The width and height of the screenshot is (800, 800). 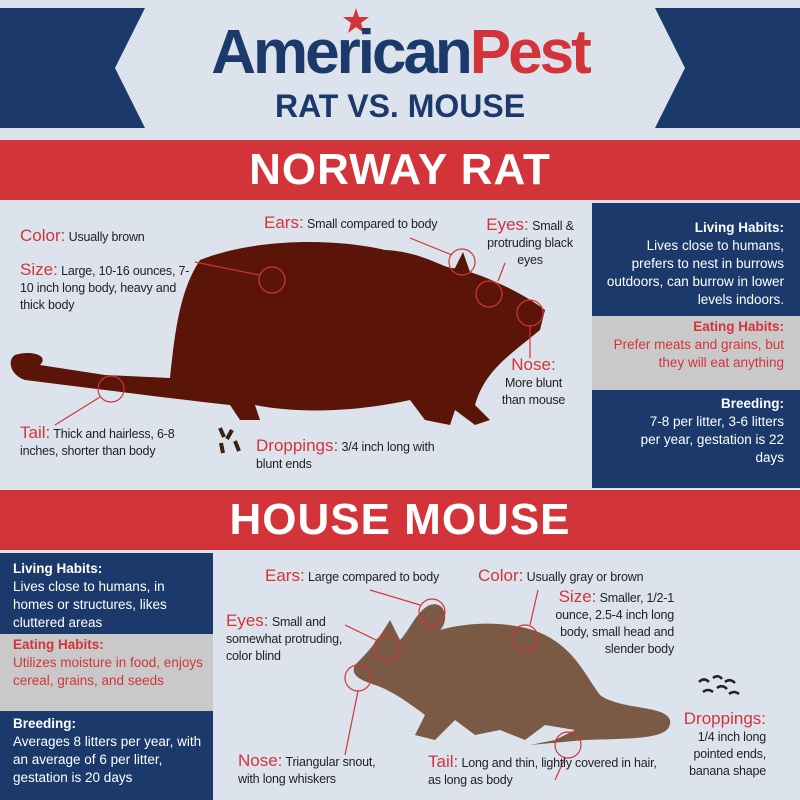 What do you see at coordinates (72, 68) in the screenshot?
I see `ribbon-left` at bounding box center [72, 68].